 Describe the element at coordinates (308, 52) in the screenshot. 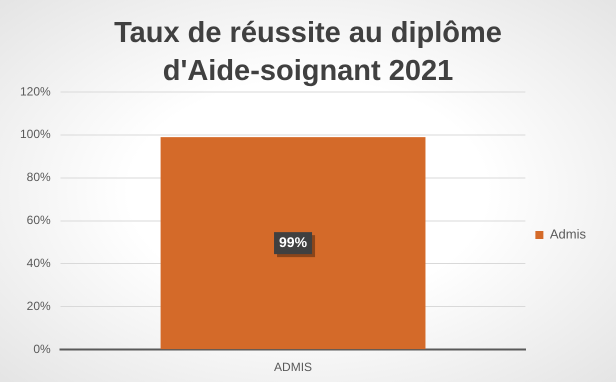

I see `chart-title: Taux de réussite au diplôme d'Aide-soignant 2021` at that location.